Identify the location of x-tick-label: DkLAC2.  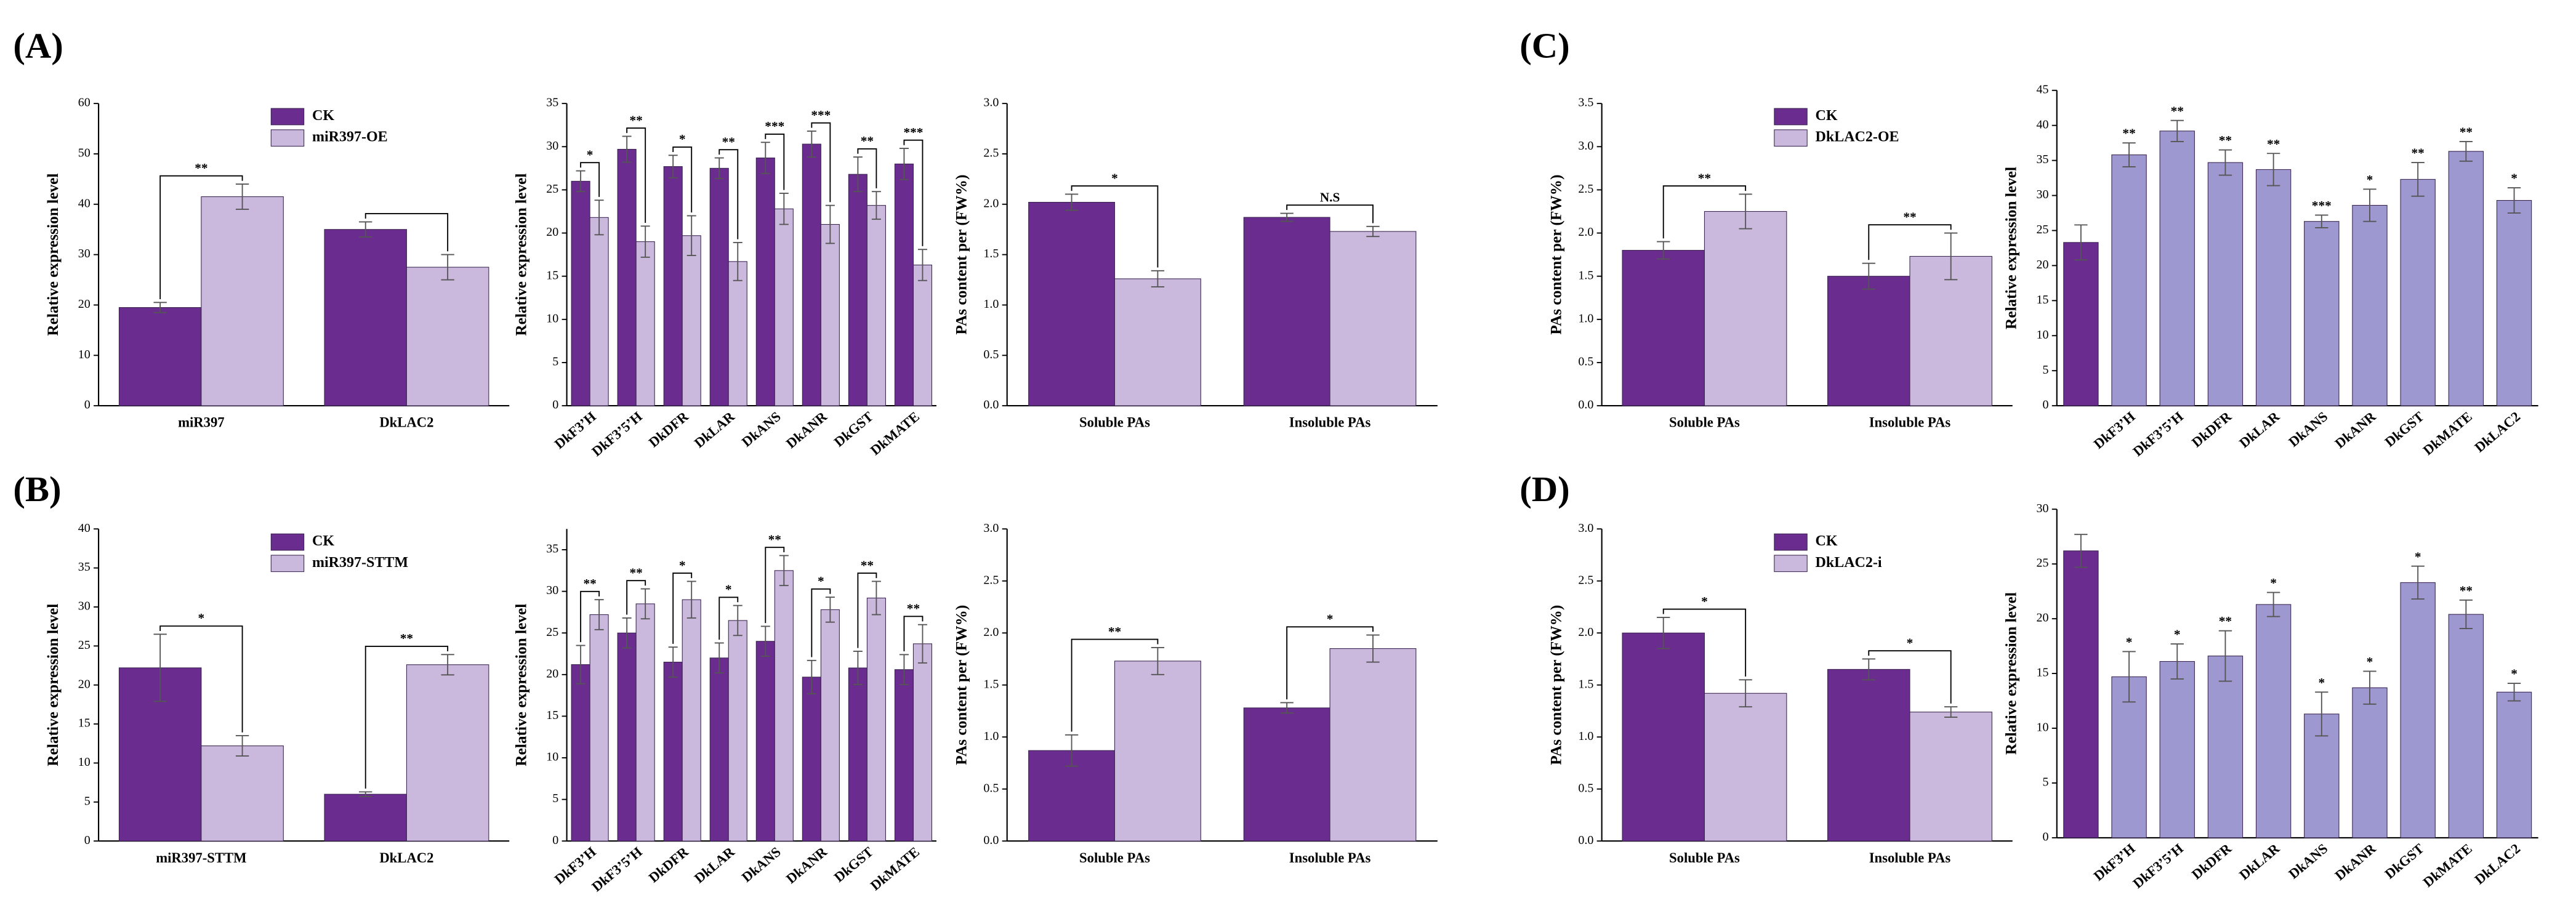
(2497, 432).